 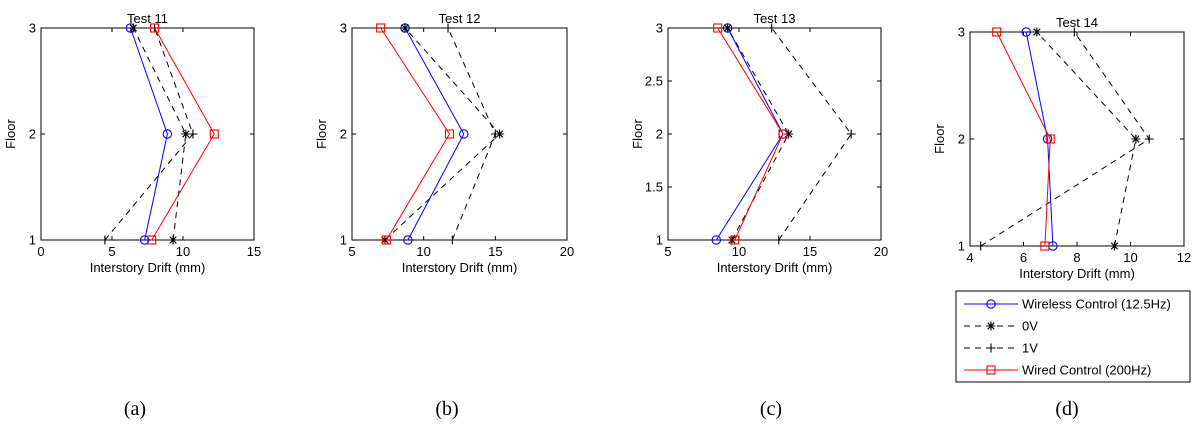 I want to click on figure-caption: (d), so click(x=1066, y=409).